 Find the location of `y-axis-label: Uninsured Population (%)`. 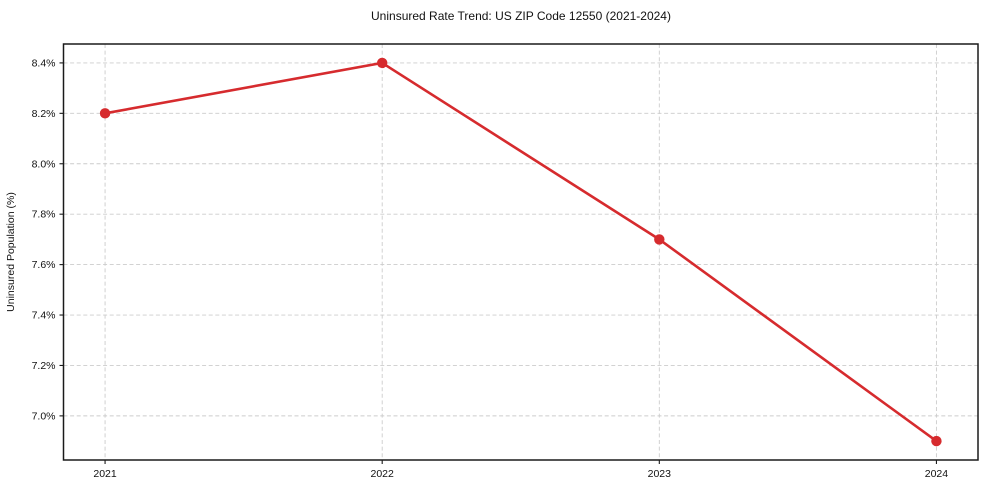

y-axis-label: Uninsured Population (%) is located at coordinates (11, 252).